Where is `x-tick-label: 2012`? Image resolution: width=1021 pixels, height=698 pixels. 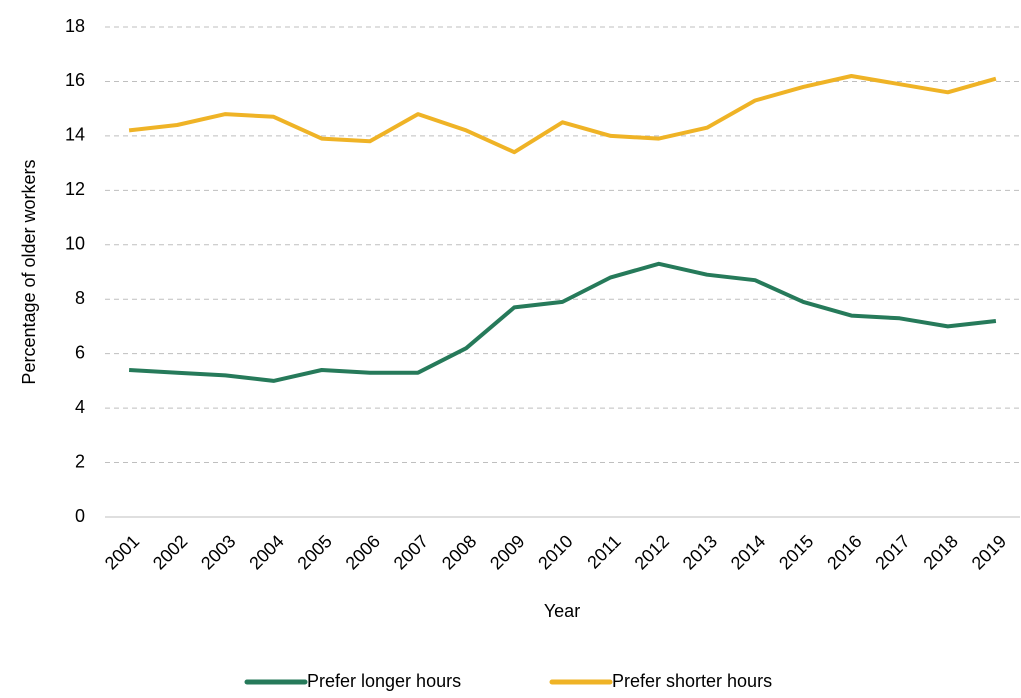
x-tick-label: 2012 is located at coordinates (652, 552).